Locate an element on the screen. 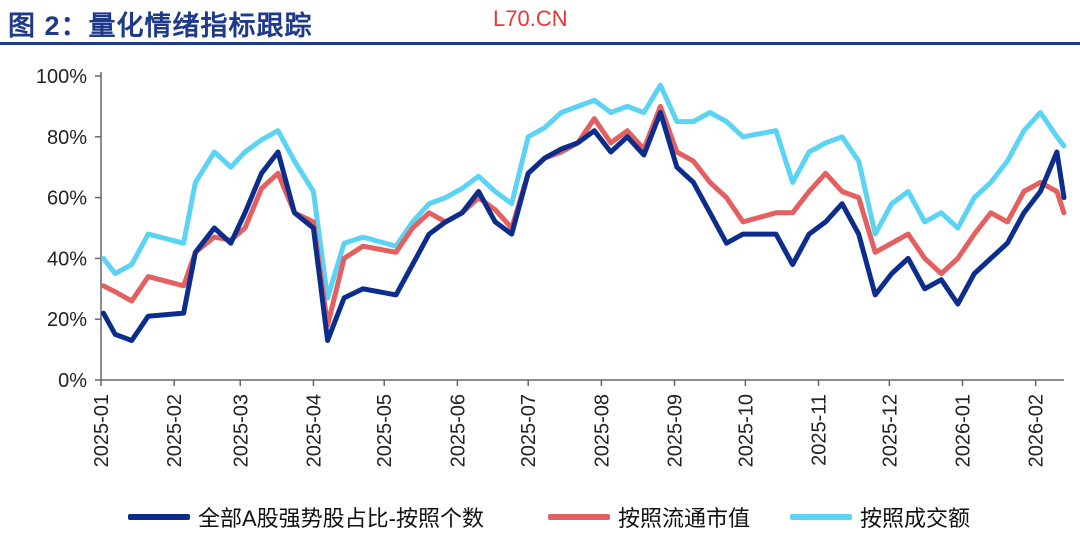 The height and width of the screenshot is (539, 1080). legend: 全部A股强势股占比-按照个数 按照流通市值 按照成交额 is located at coordinates (540, 515).